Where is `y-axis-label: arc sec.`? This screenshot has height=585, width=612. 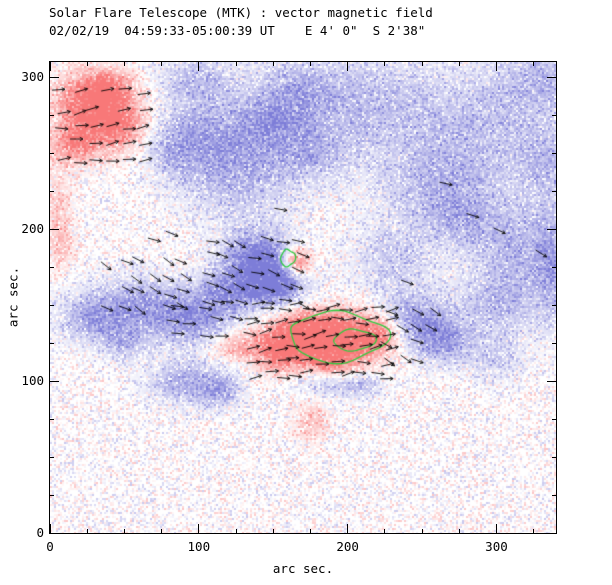
y-axis-label: arc sec. is located at coordinates (13, 297).